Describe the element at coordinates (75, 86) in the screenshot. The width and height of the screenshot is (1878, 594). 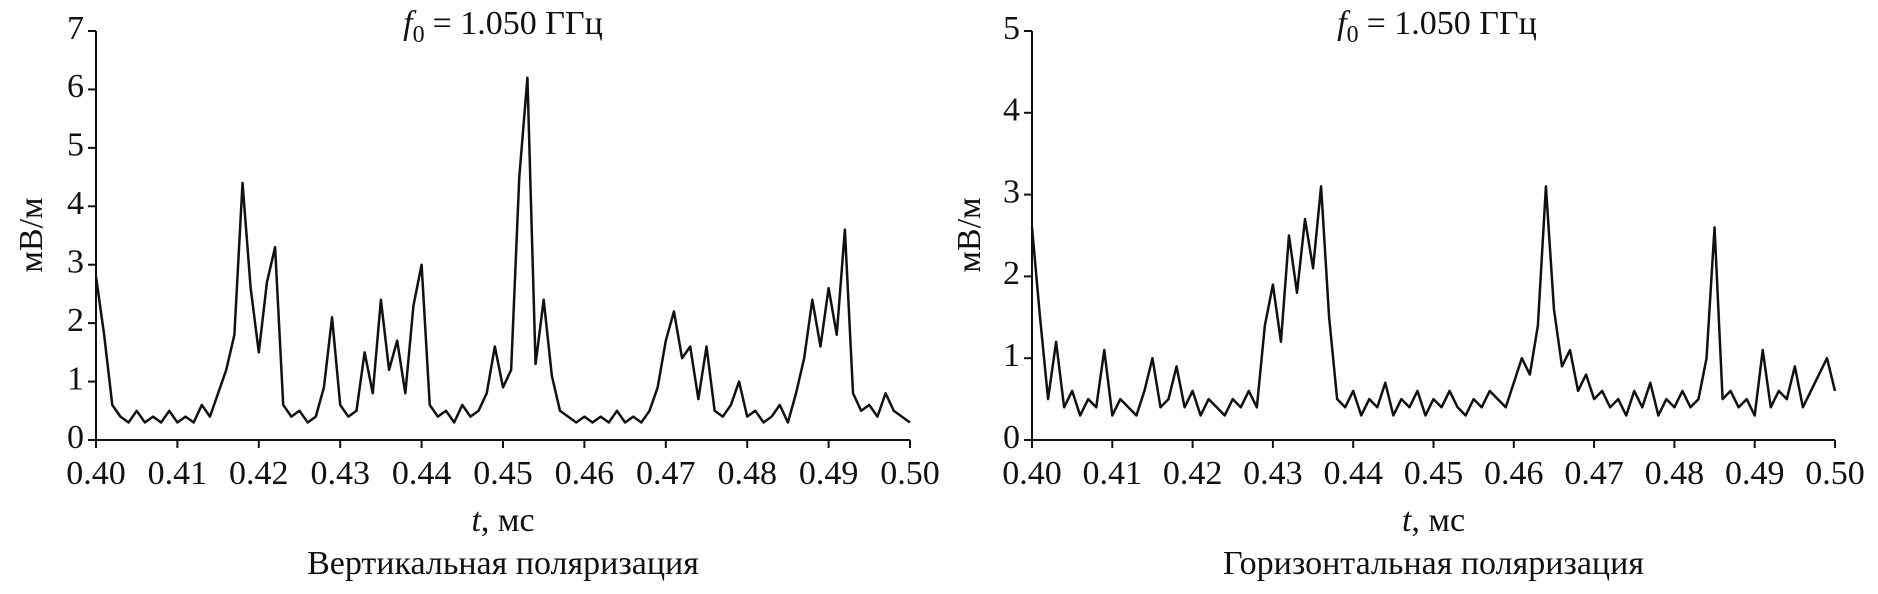
I see `y-tick-label: 6` at that location.